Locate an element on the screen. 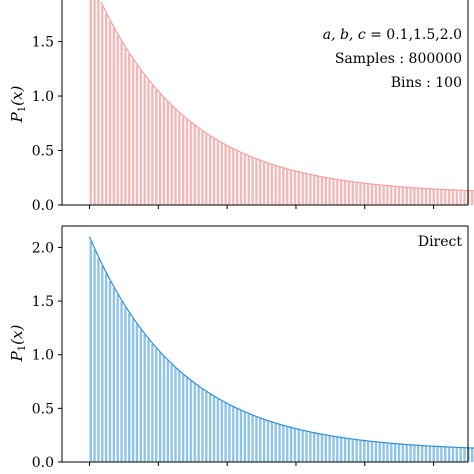 The width and height of the screenshot is (474, 474). bottom-ytick-label: 1.5 is located at coordinates (43, 302).